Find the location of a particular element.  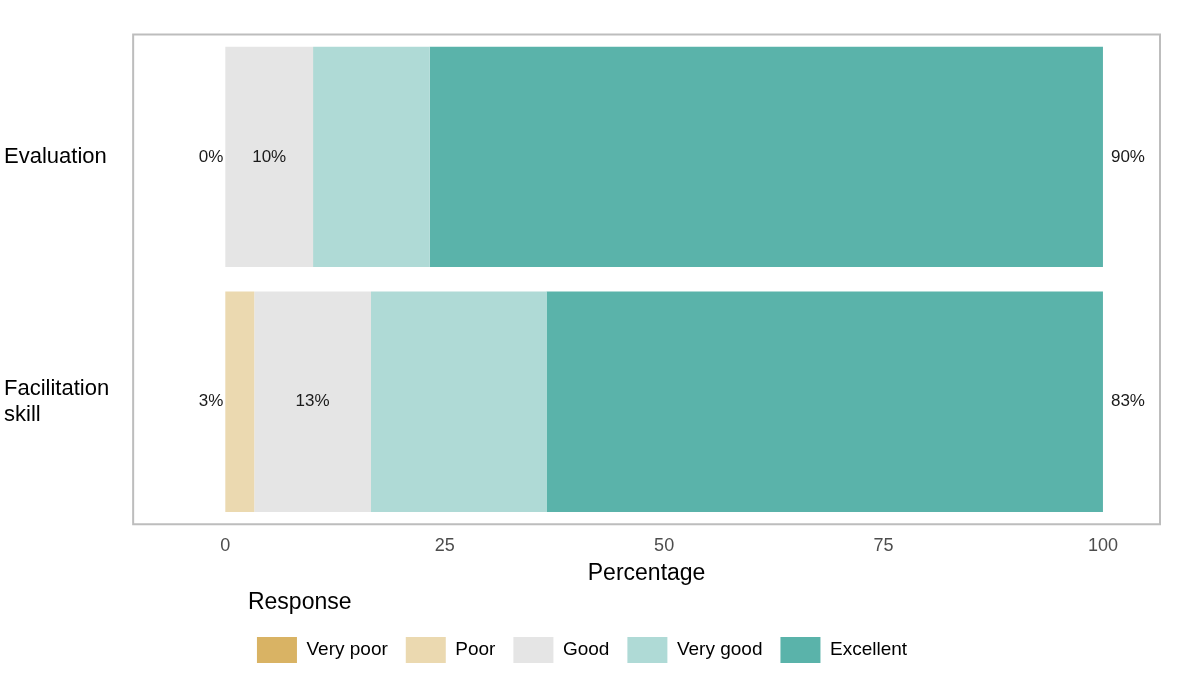

legend-label: Poor is located at coordinates (476, 649).